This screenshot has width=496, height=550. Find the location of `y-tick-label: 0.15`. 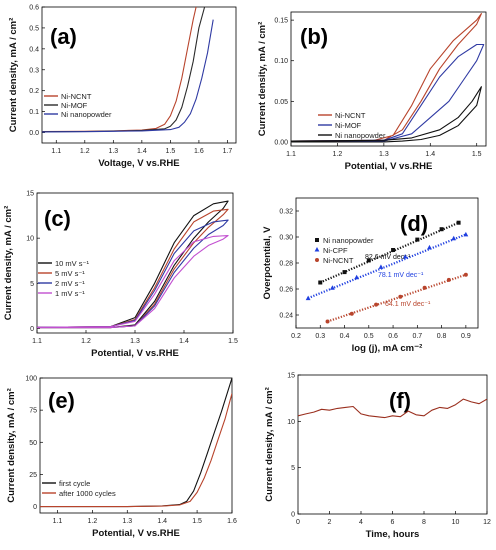

y-tick-label: 0.15 is located at coordinates (281, 21).